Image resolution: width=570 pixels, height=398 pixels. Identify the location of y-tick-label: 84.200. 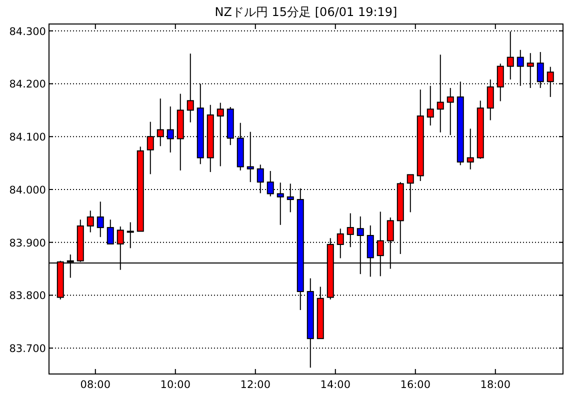
(27, 84).